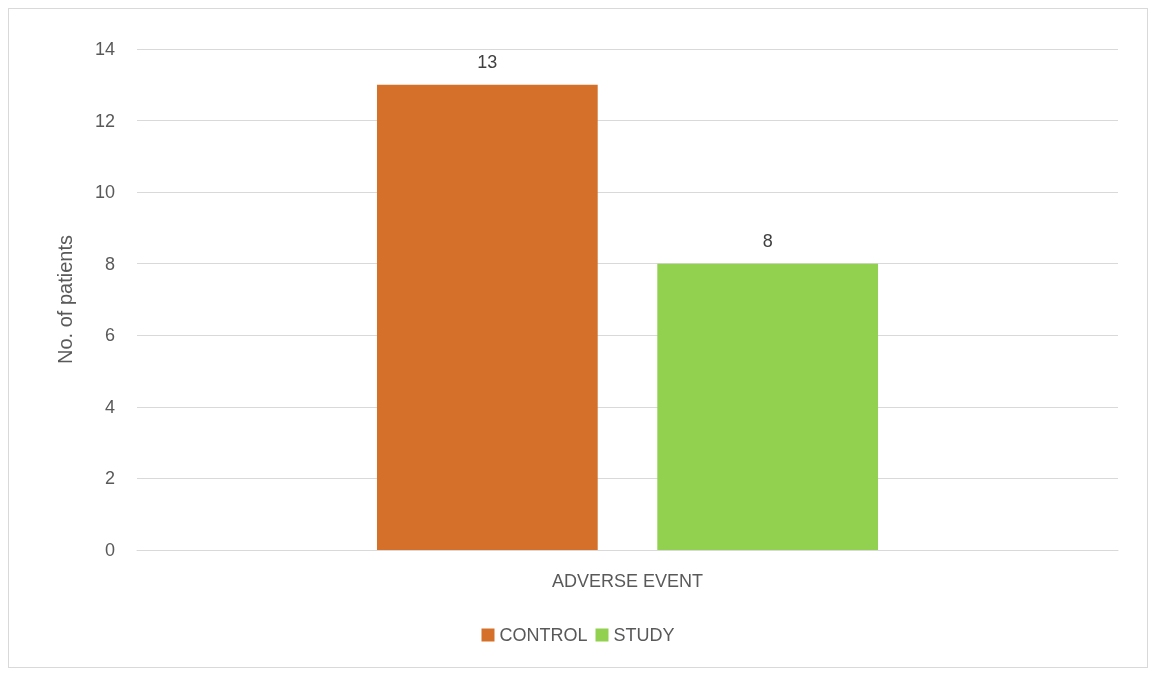 This screenshot has height=677, width=1159. I want to click on y-tick-label: 6, so click(109, 335).